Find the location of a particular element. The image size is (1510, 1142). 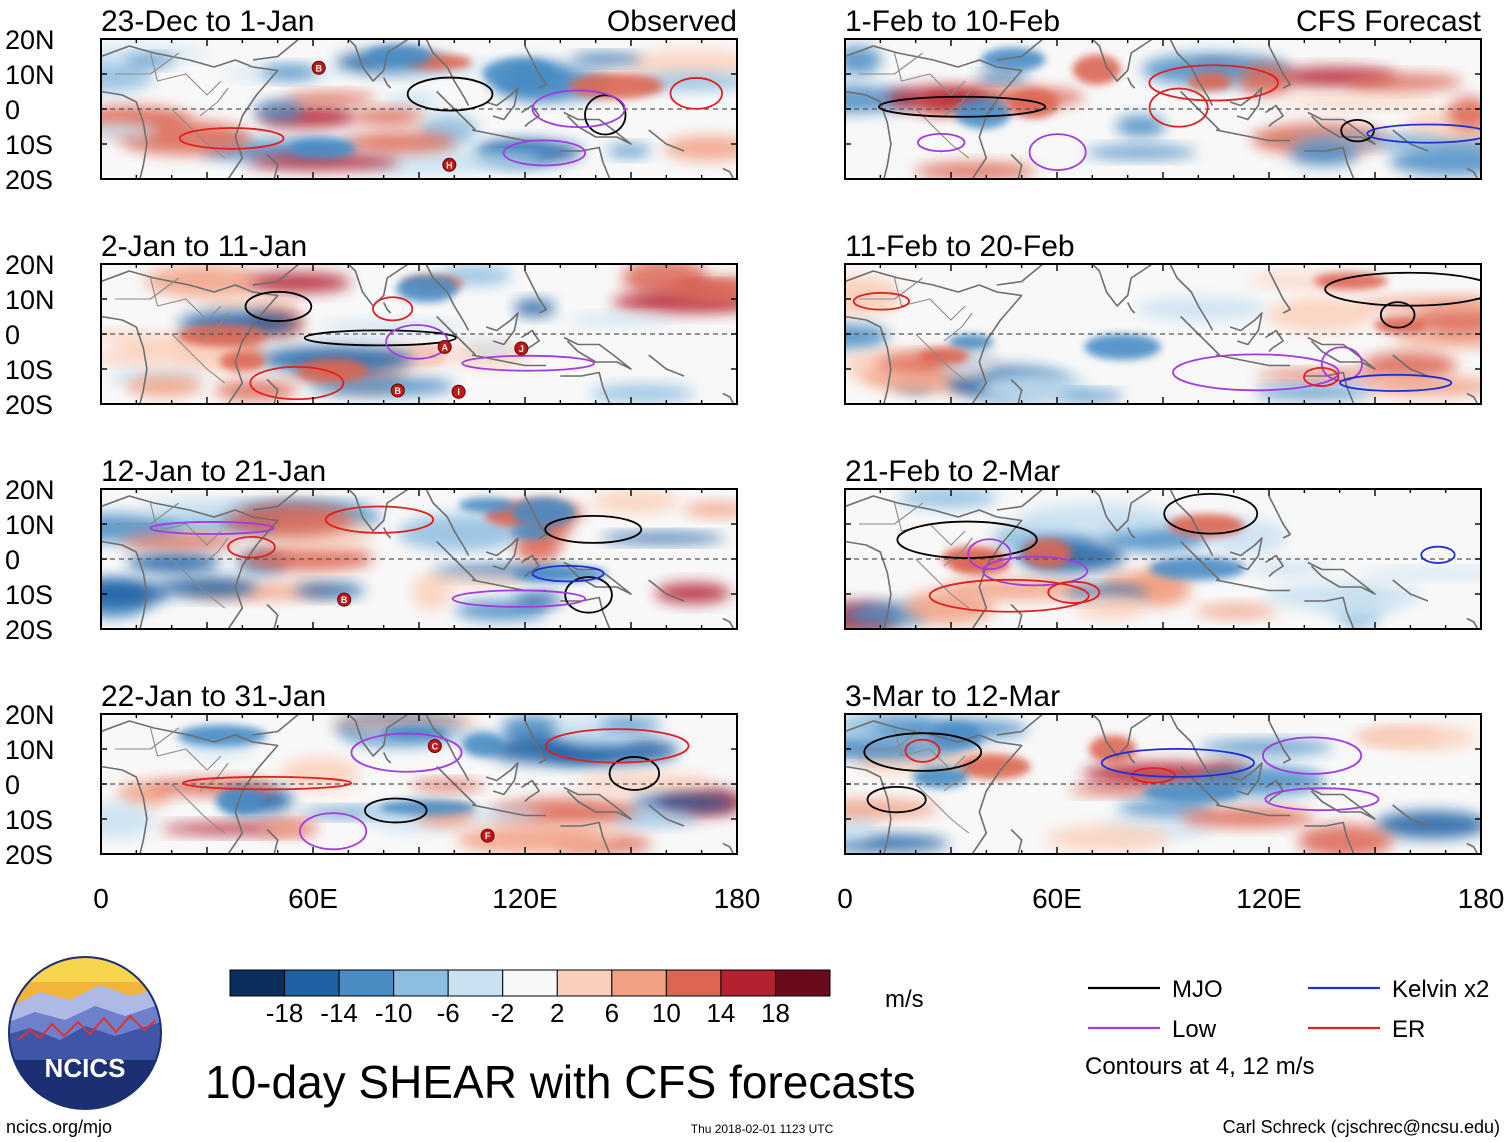

map-panel: 1-Feb to 10-Feb CFS Forecast is located at coordinates (1163, 92).